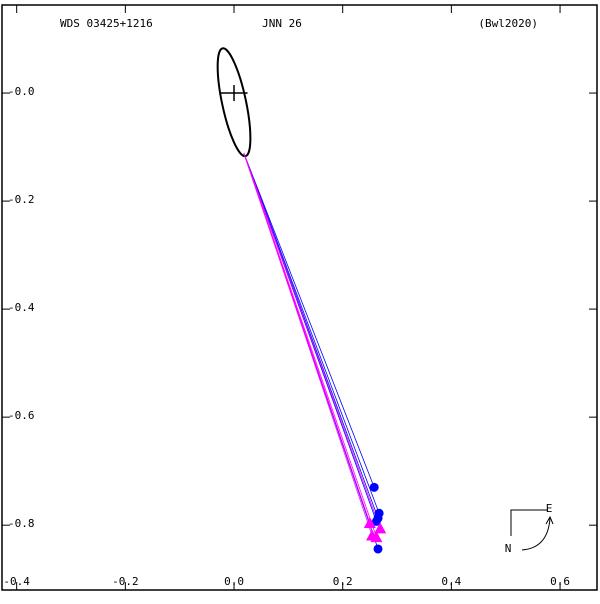 The image size is (600, 604). I want to click on compass-curve, so click(536, 534).